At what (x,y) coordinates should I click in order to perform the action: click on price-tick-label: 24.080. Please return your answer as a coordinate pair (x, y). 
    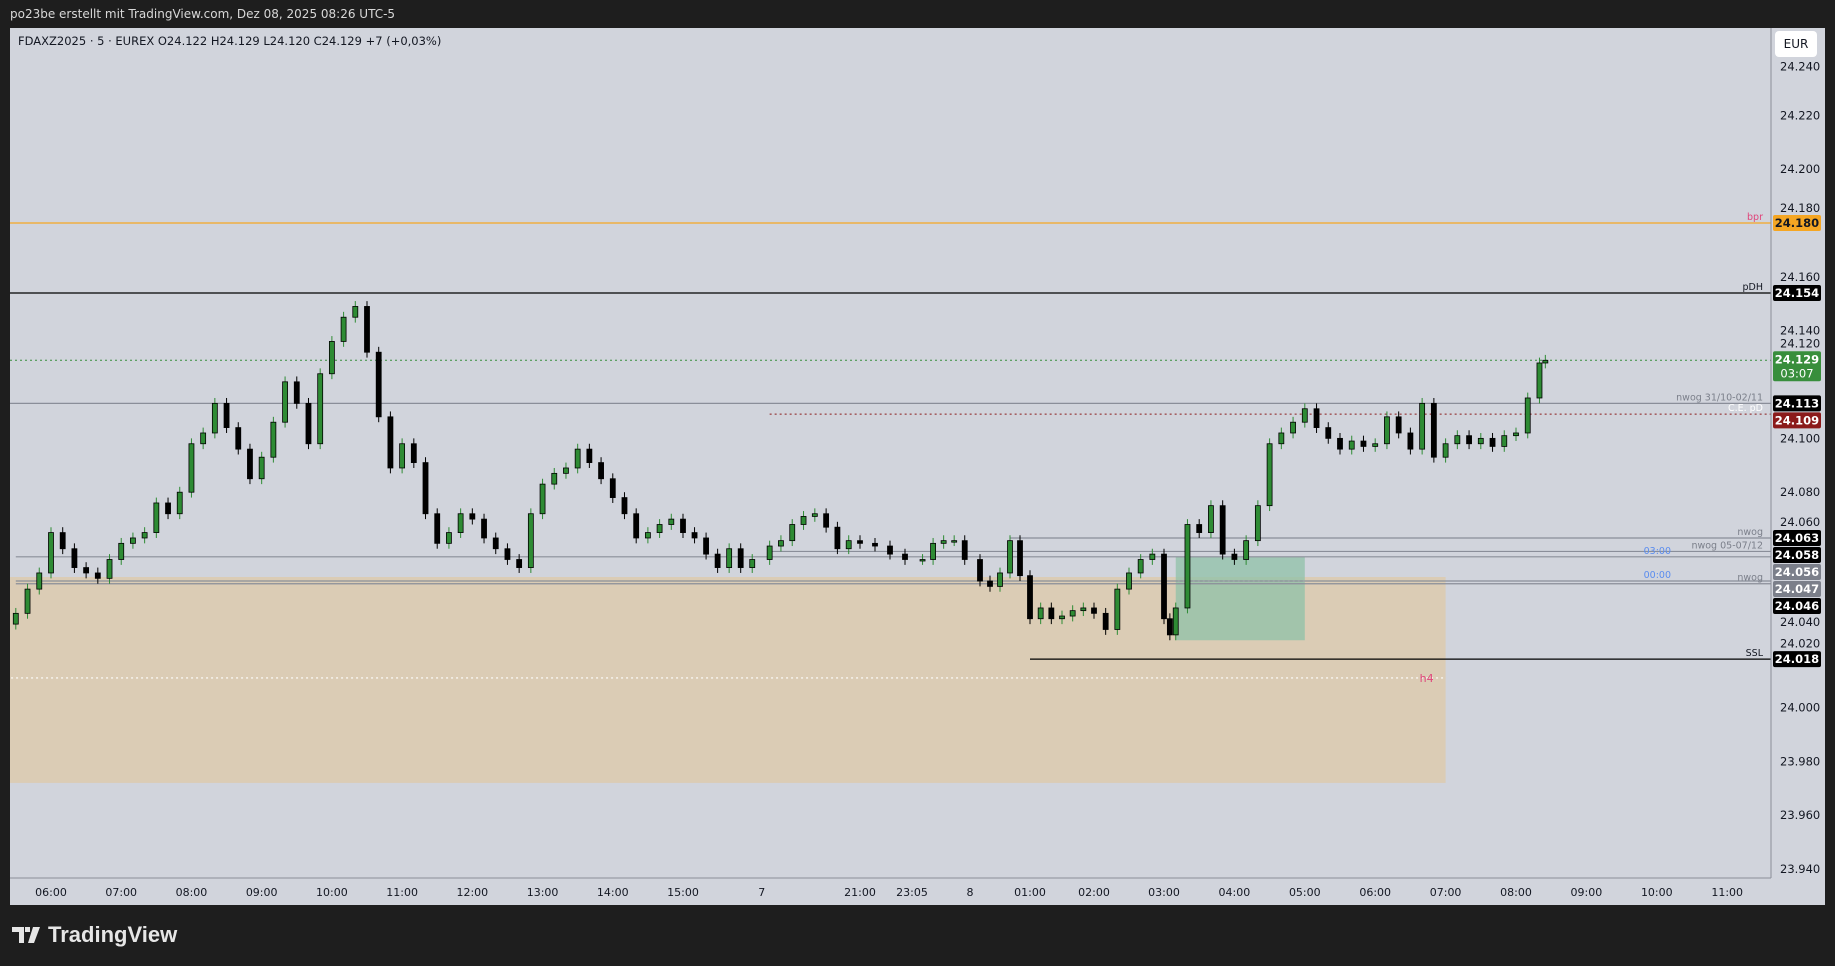
    Looking at the image, I should click on (1800, 492).